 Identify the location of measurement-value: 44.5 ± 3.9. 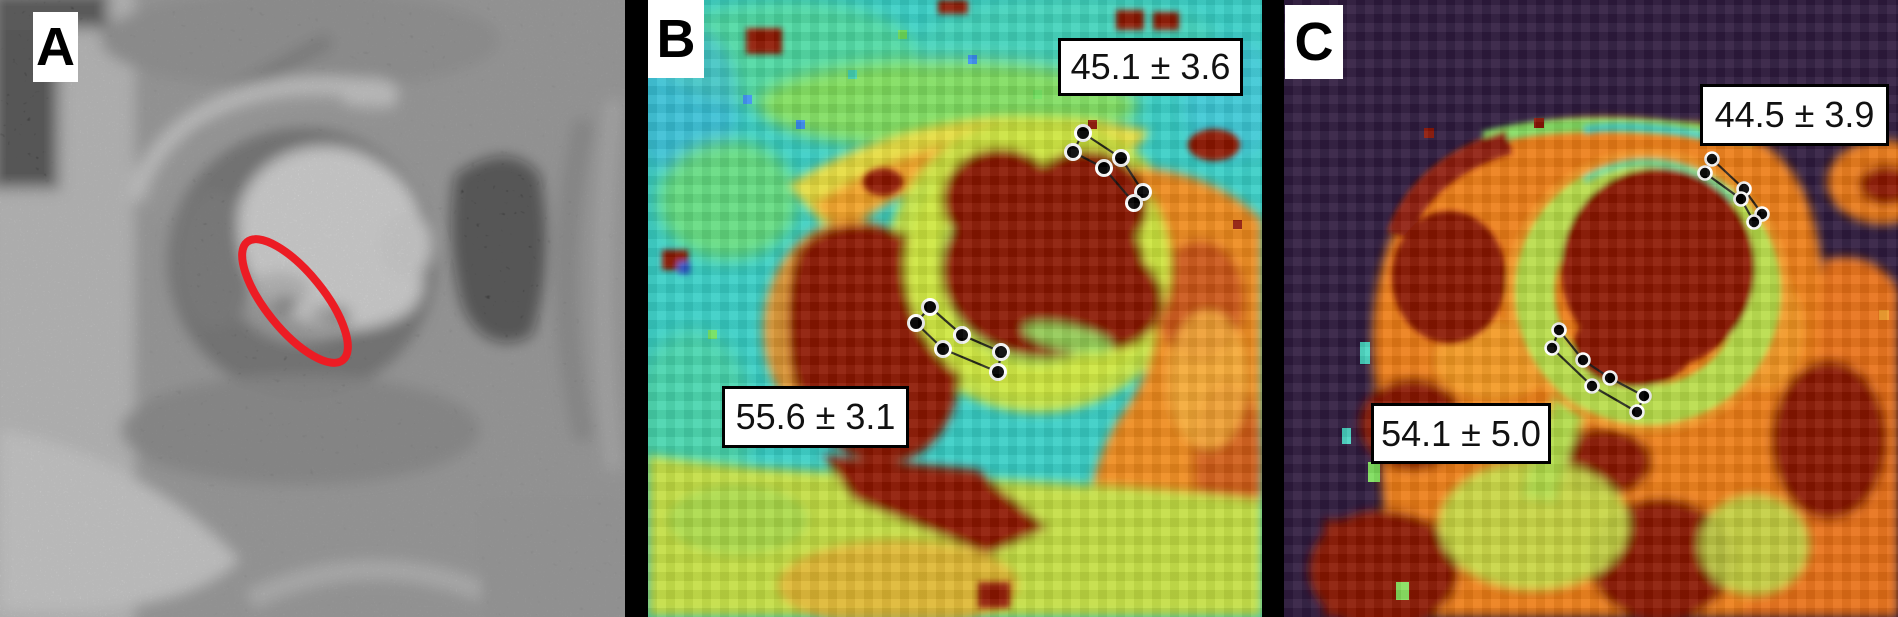
(1794, 114).